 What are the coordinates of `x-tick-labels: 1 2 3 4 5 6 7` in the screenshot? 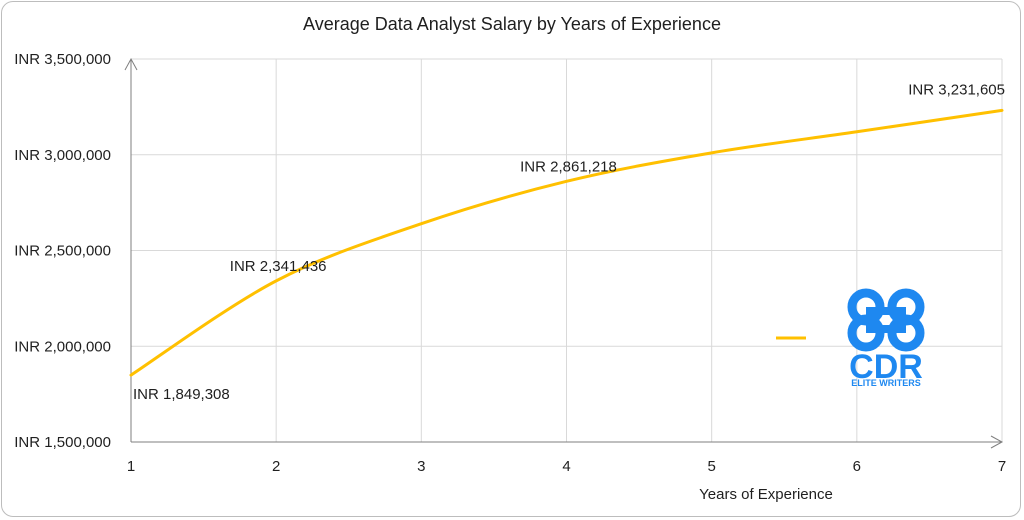 It's located at (566, 466).